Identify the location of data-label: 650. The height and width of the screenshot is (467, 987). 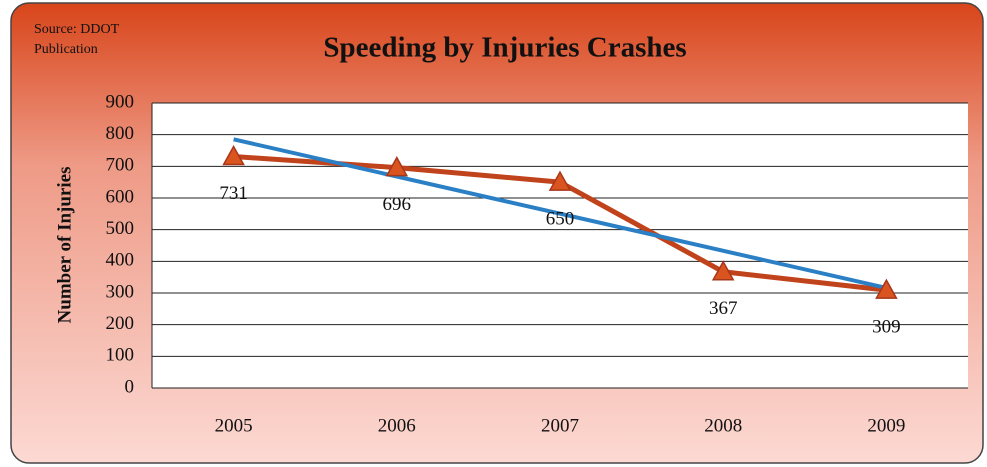
(560, 219).